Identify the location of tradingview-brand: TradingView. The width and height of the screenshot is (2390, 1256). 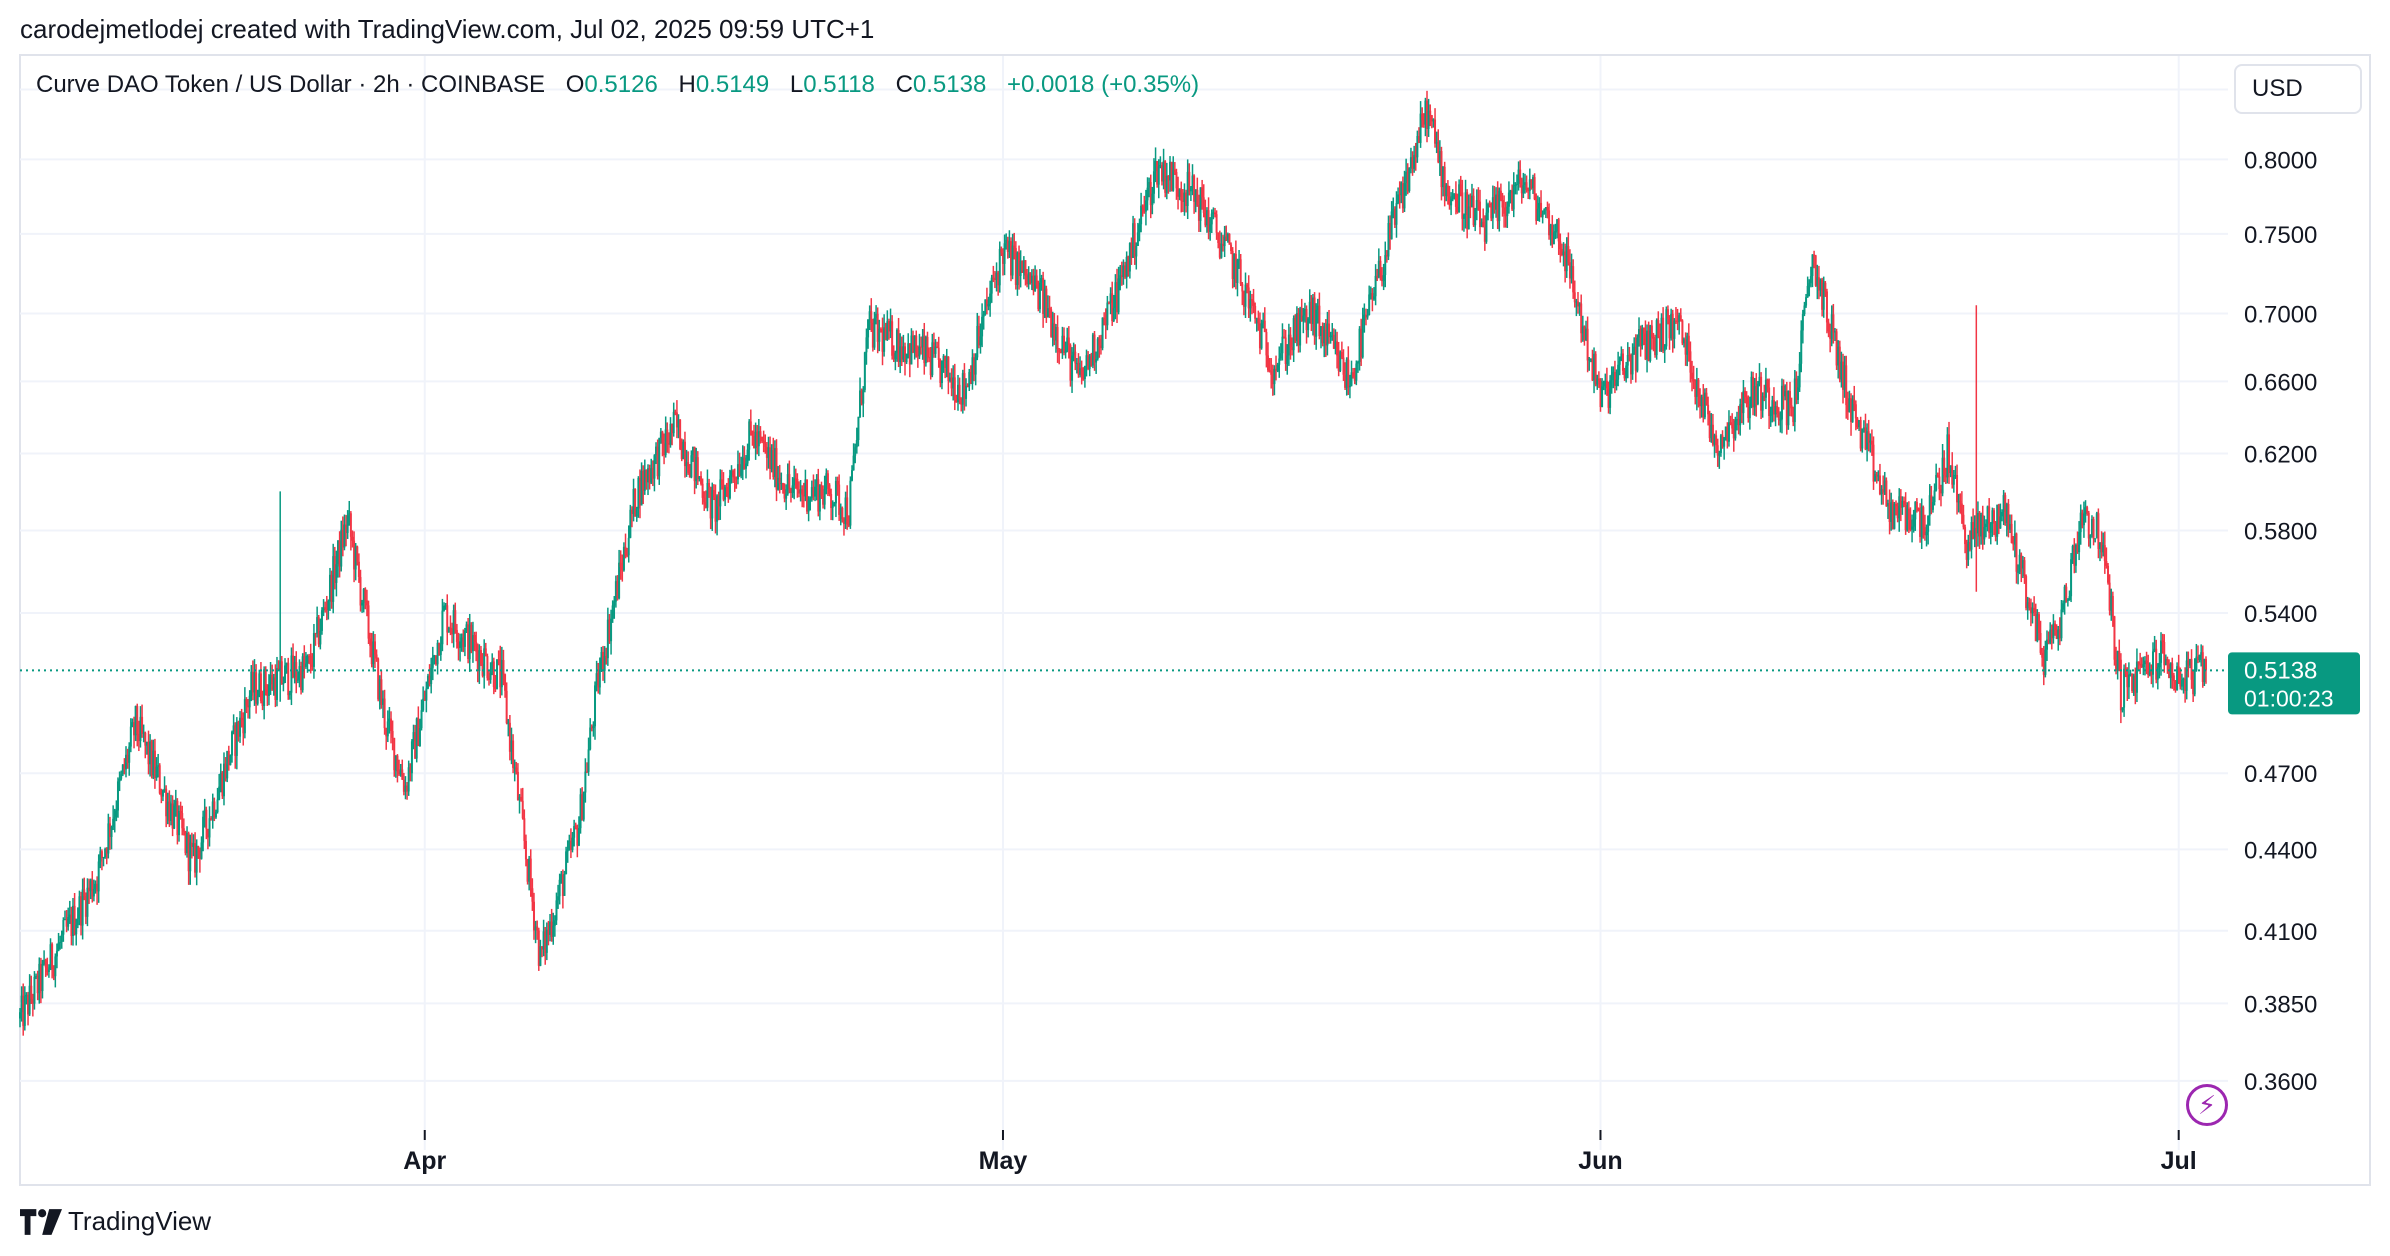
(115, 1221).